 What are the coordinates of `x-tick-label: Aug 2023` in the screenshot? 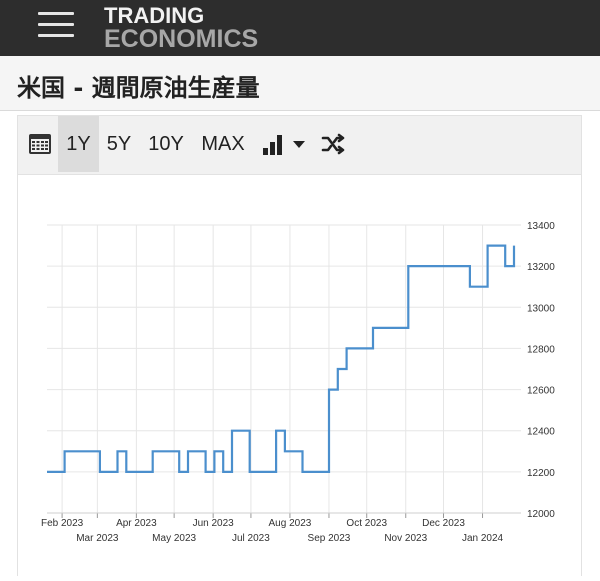 It's located at (290, 523).